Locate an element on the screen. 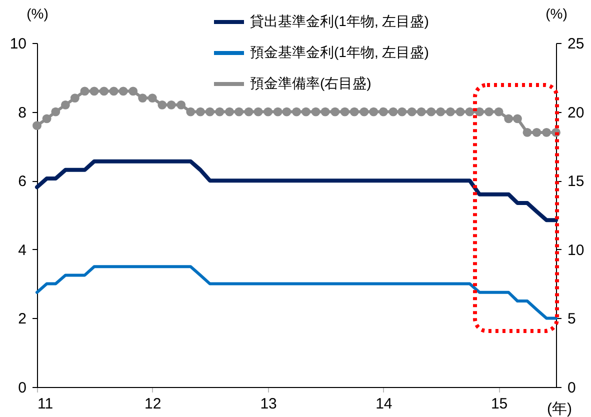 This screenshot has height=417, width=591. x-tick-label: 14 is located at coordinates (384, 404).